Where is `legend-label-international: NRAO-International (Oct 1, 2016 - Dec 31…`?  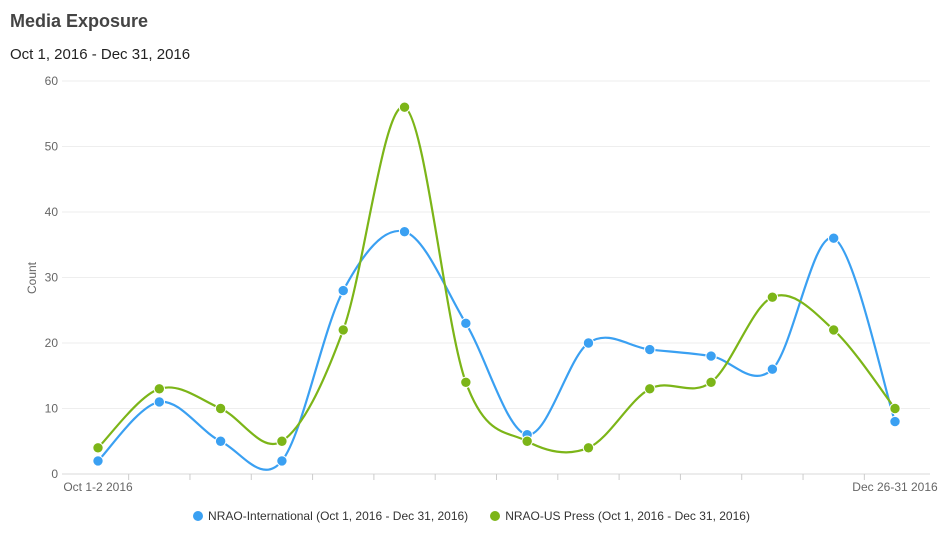
legend-label-international: NRAO-International (Oct 1, 2016 - Dec 31… is located at coordinates (338, 516).